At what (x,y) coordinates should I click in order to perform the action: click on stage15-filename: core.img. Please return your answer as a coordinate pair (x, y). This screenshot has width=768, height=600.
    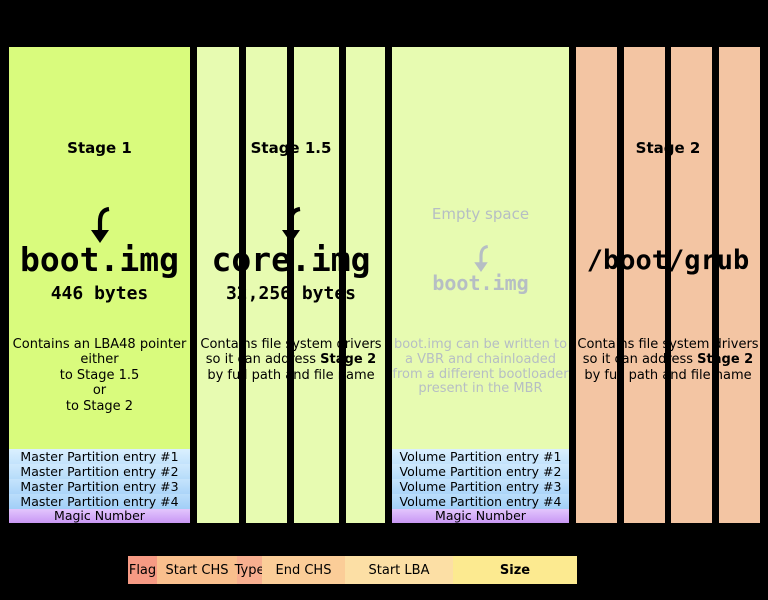
    Looking at the image, I should click on (291, 259).